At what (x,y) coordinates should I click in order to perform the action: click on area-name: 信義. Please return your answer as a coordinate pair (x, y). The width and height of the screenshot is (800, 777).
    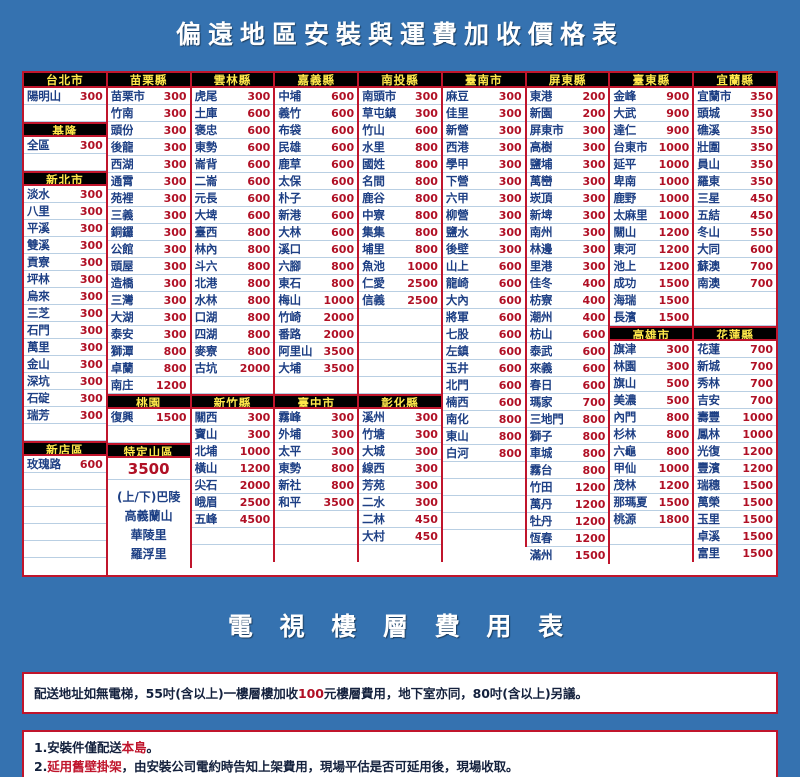
    Looking at the image, I should click on (373, 299).